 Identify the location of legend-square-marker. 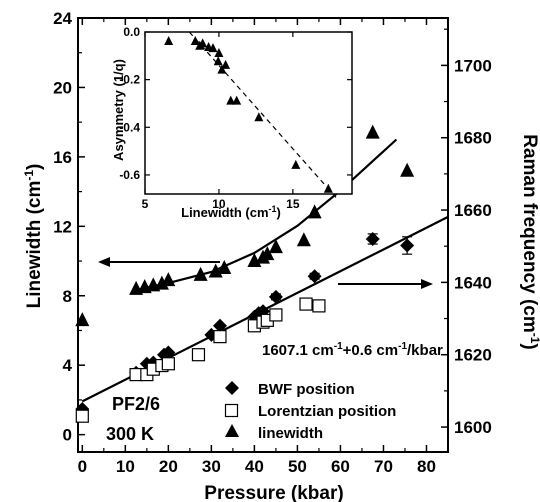
(231, 410).